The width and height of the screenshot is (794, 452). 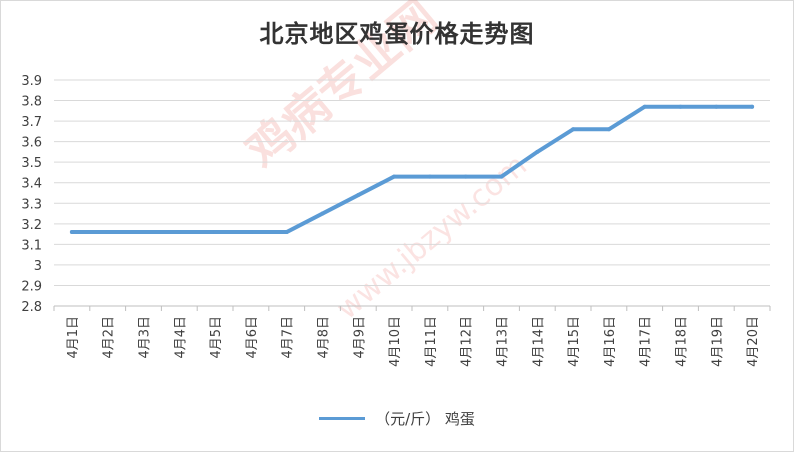 What do you see at coordinates (342, 418) in the screenshot?
I see `legend-line-swatch` at bounding box center [342, 418].